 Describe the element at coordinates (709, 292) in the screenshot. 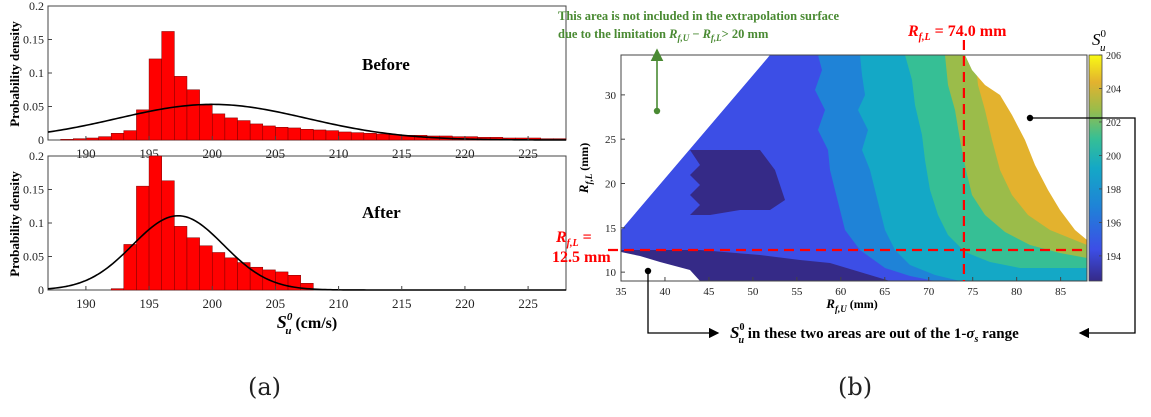

I see `contour-xtick-label: 45` at that location.